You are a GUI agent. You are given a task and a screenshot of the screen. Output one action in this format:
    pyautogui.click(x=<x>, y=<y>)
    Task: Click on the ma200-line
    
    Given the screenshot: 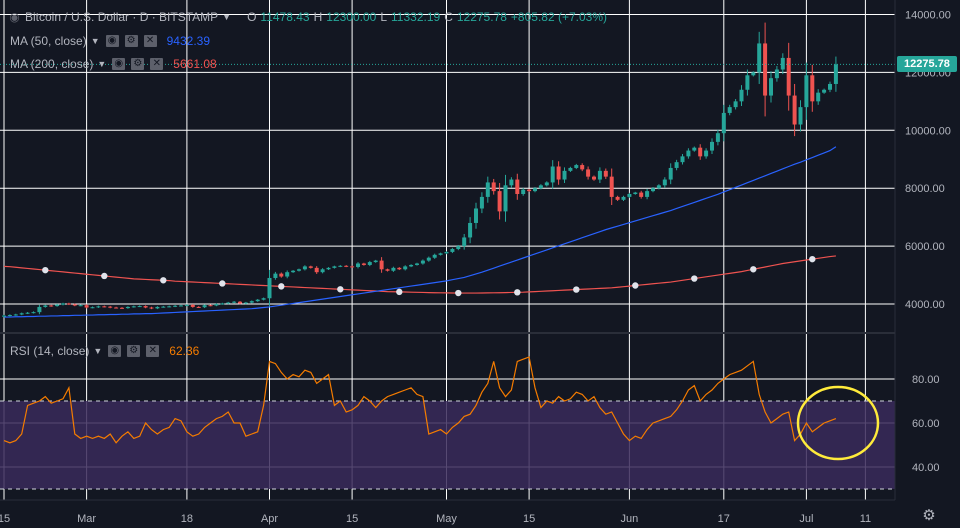 What is the action you would take?
    pyautogui.click(x=419, y=274)
    